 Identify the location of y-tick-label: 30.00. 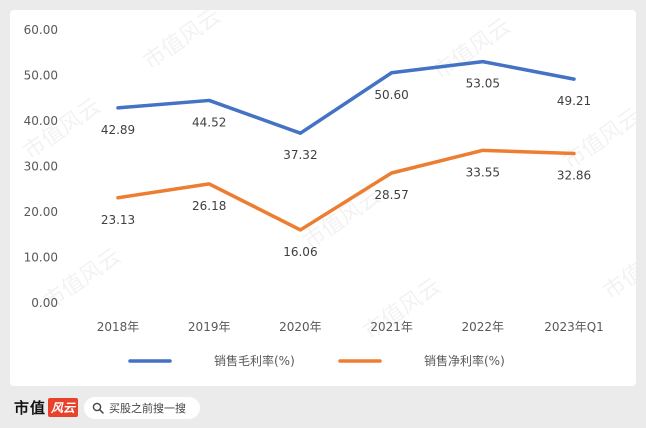
(41, 167).